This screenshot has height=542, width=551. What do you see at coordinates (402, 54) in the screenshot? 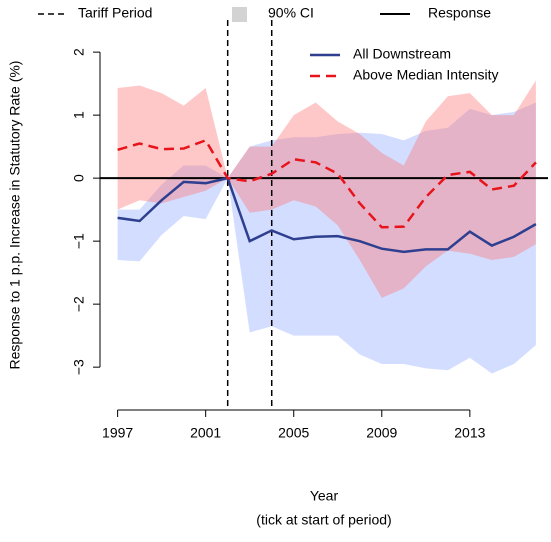
I see `legend-label: All Downstream` at bounding box center [402, 54].